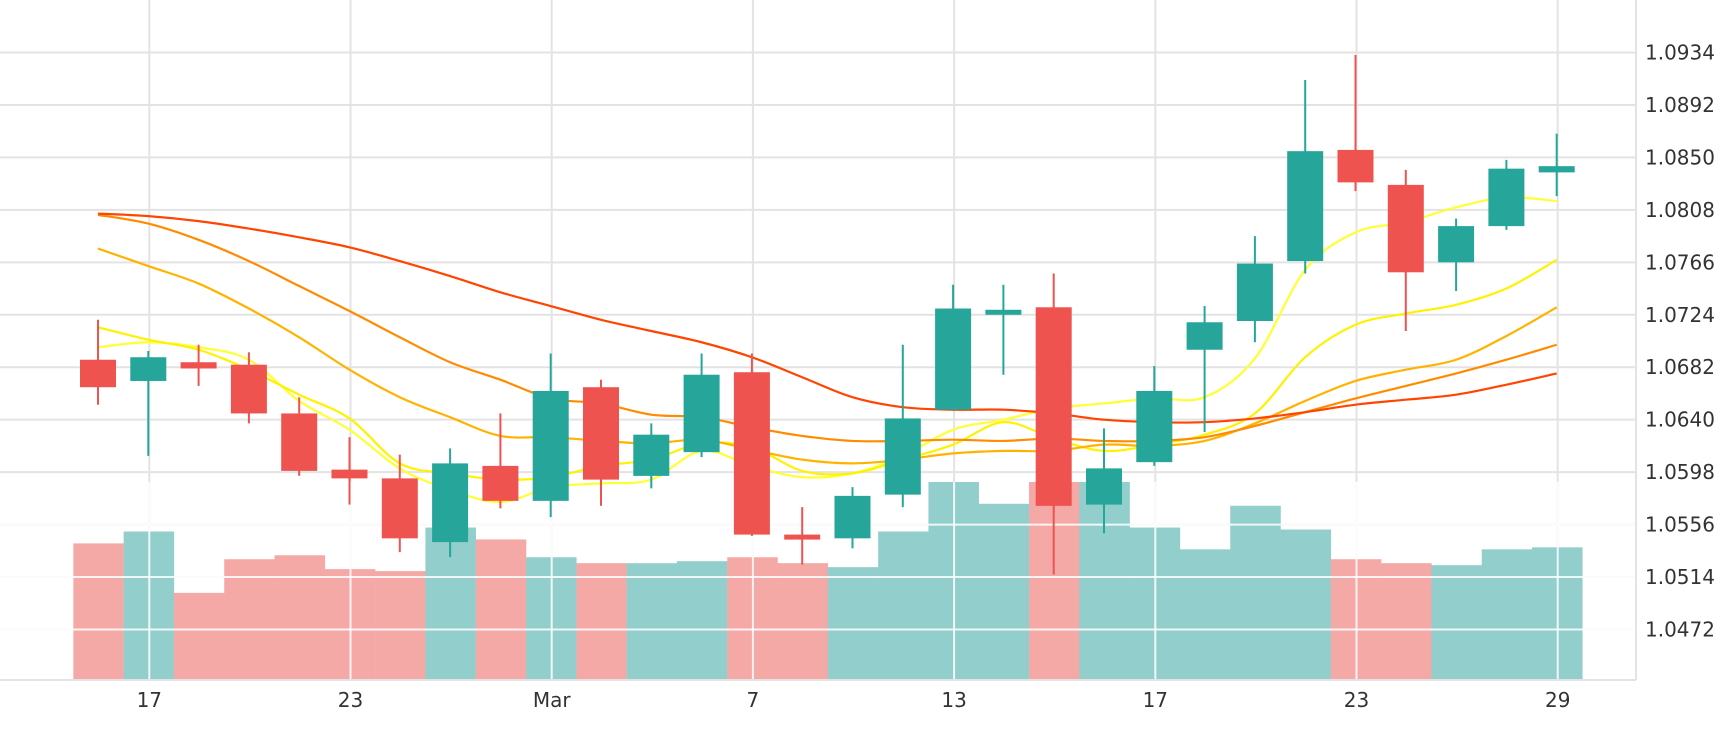  I want to click on y-tick-label: 1.0934, so click(1680, 53).